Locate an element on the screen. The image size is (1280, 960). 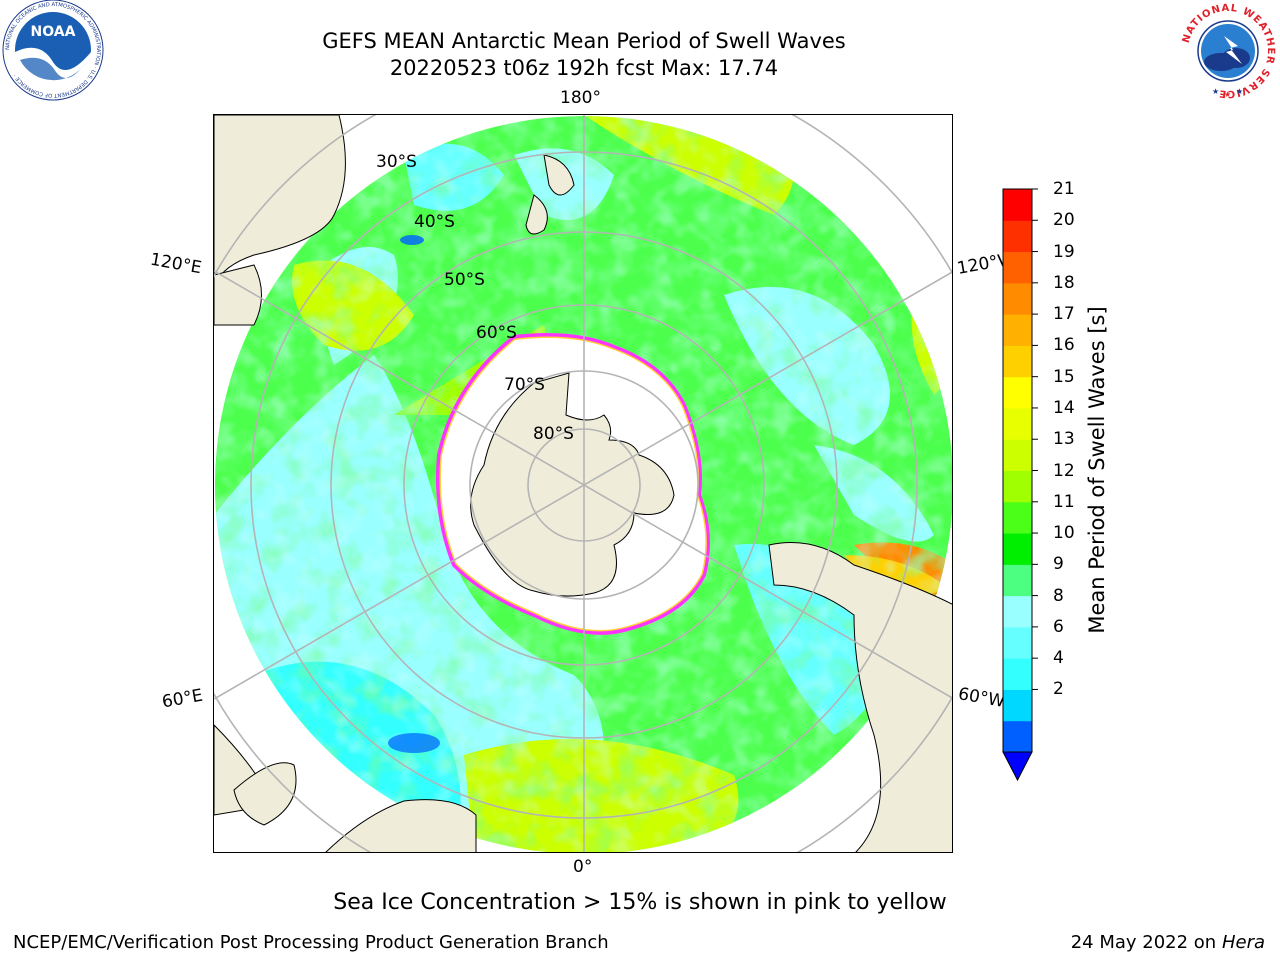
colorbar-tick-label: 8 is located at coordinates (1058, 595).